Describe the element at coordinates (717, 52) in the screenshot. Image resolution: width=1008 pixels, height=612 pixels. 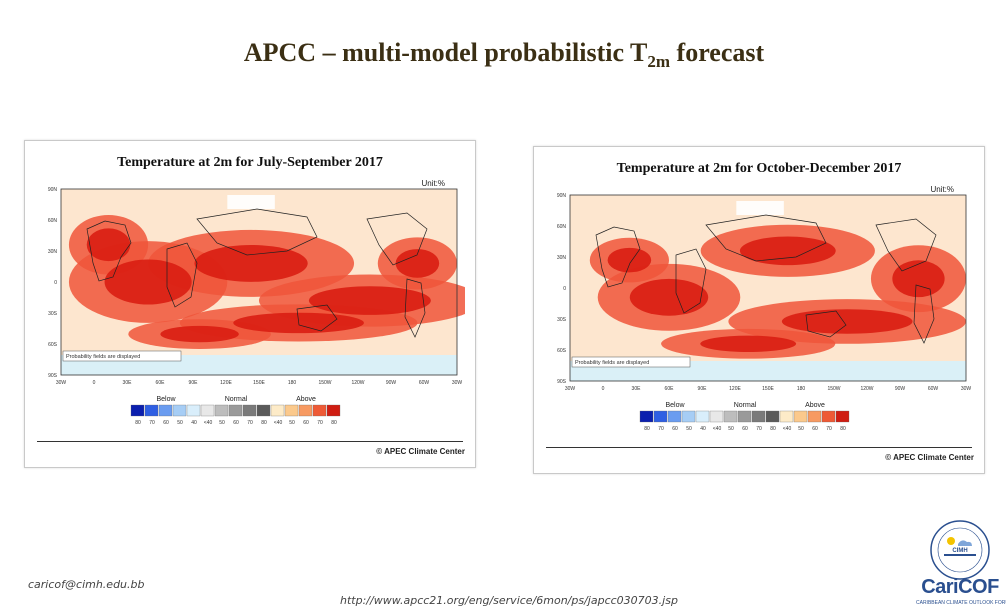
I see `title-end: forecast` at that location.